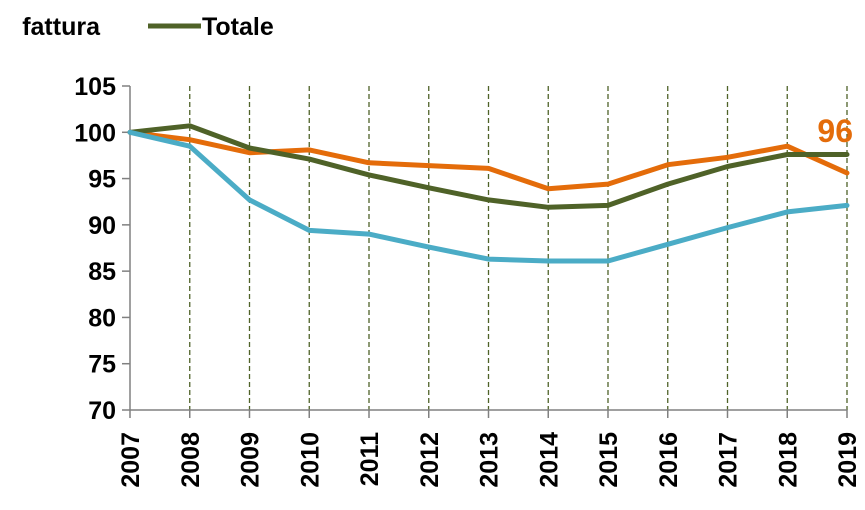 This screenshot has width=865, height=510. Describe the element at coordinates (95, 249) in the screenshot. I see `y-tick-labels: 70 75 80 85 90 95 100 105` at that location.